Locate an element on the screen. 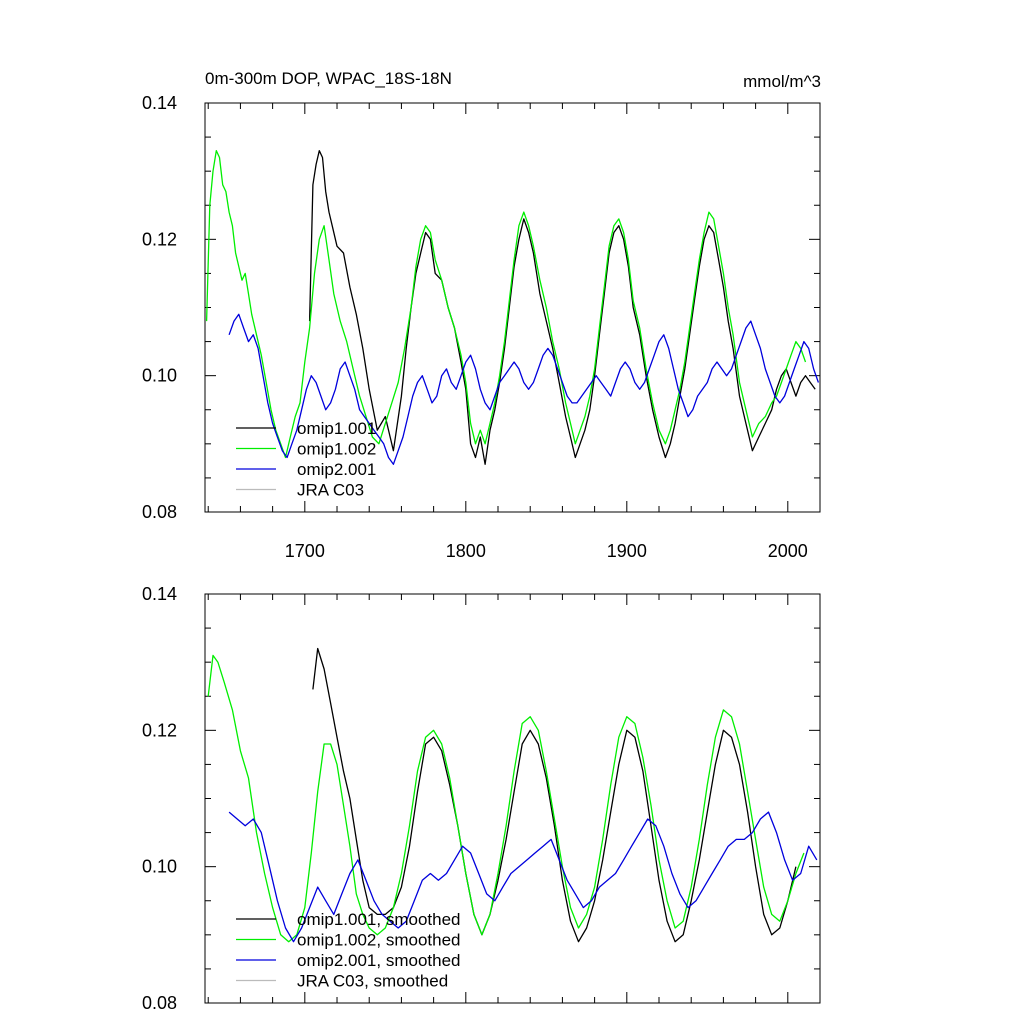  legend-label: omip1.001 is located at coordinates (336, 428).